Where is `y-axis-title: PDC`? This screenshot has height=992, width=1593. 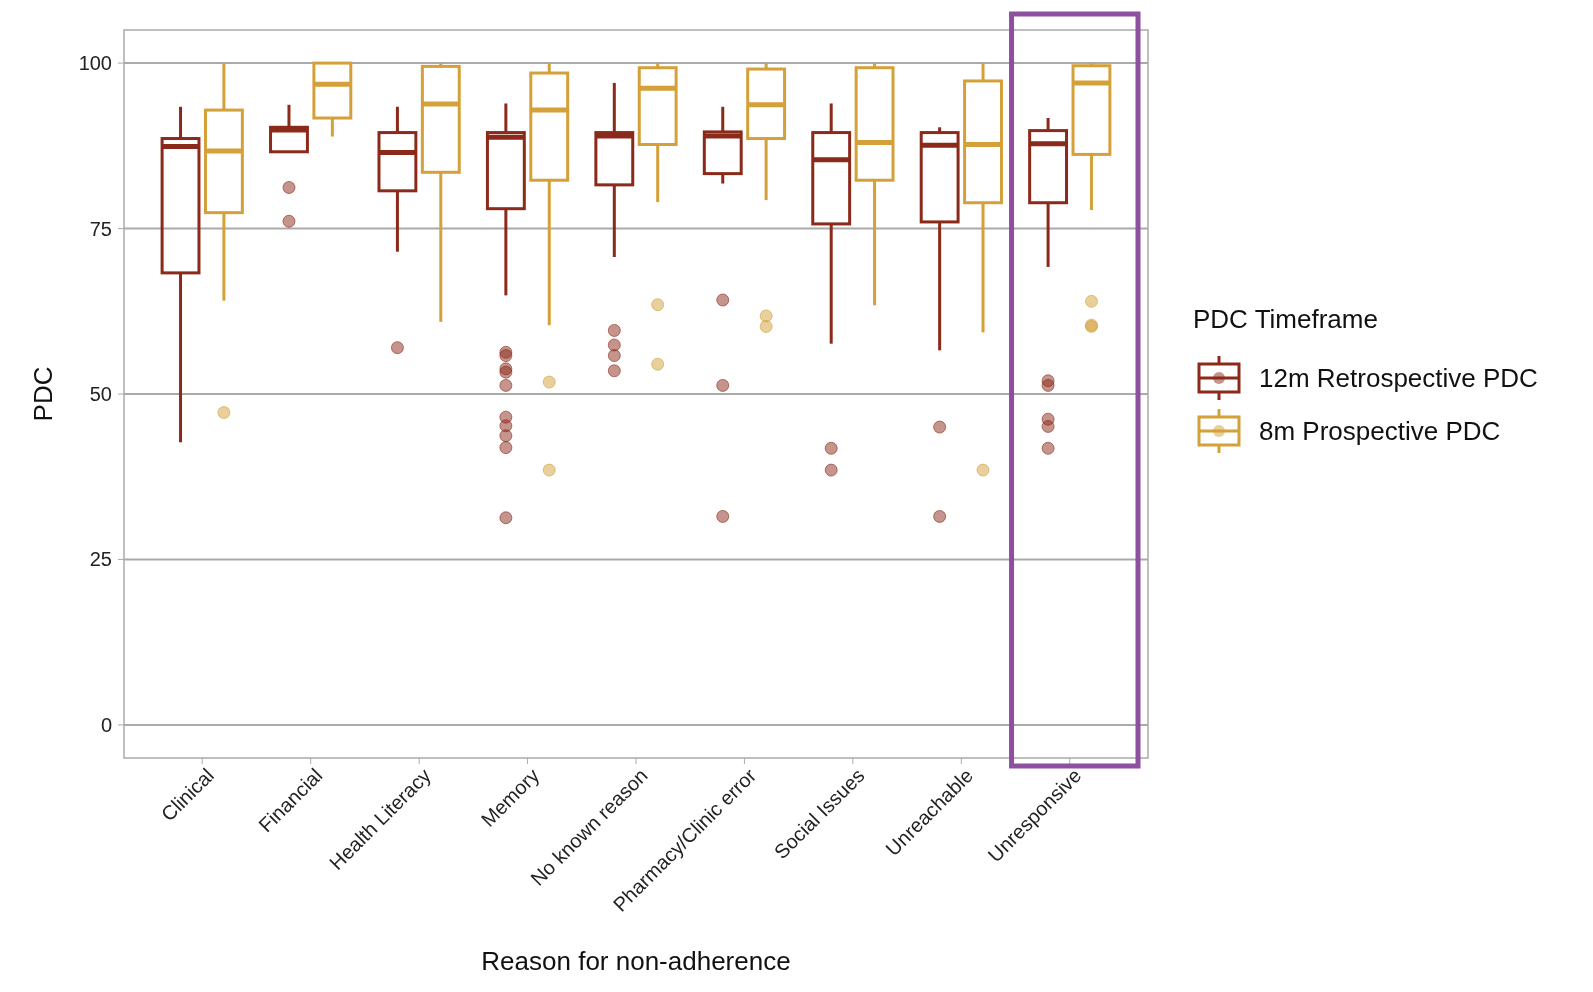 y-axis-title: PDC is located at coordinates (43, 394).